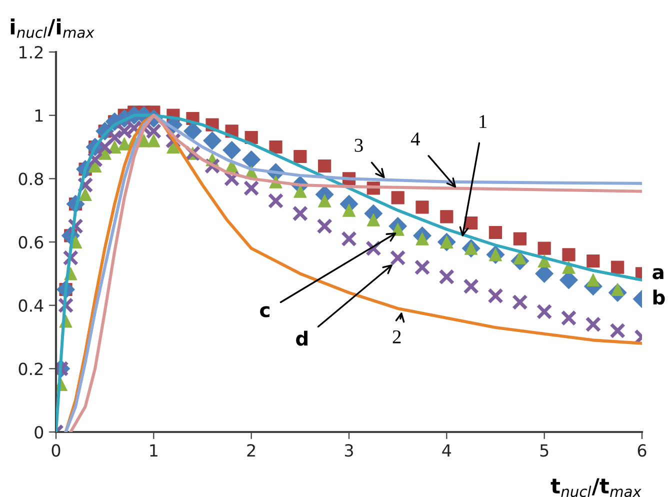 Image resolution: width=670 pixels, height=497 pixels. Describe the element at coordinates (31, 52) in the screenshot. I see `y-tick-label: 1.2` at that location.